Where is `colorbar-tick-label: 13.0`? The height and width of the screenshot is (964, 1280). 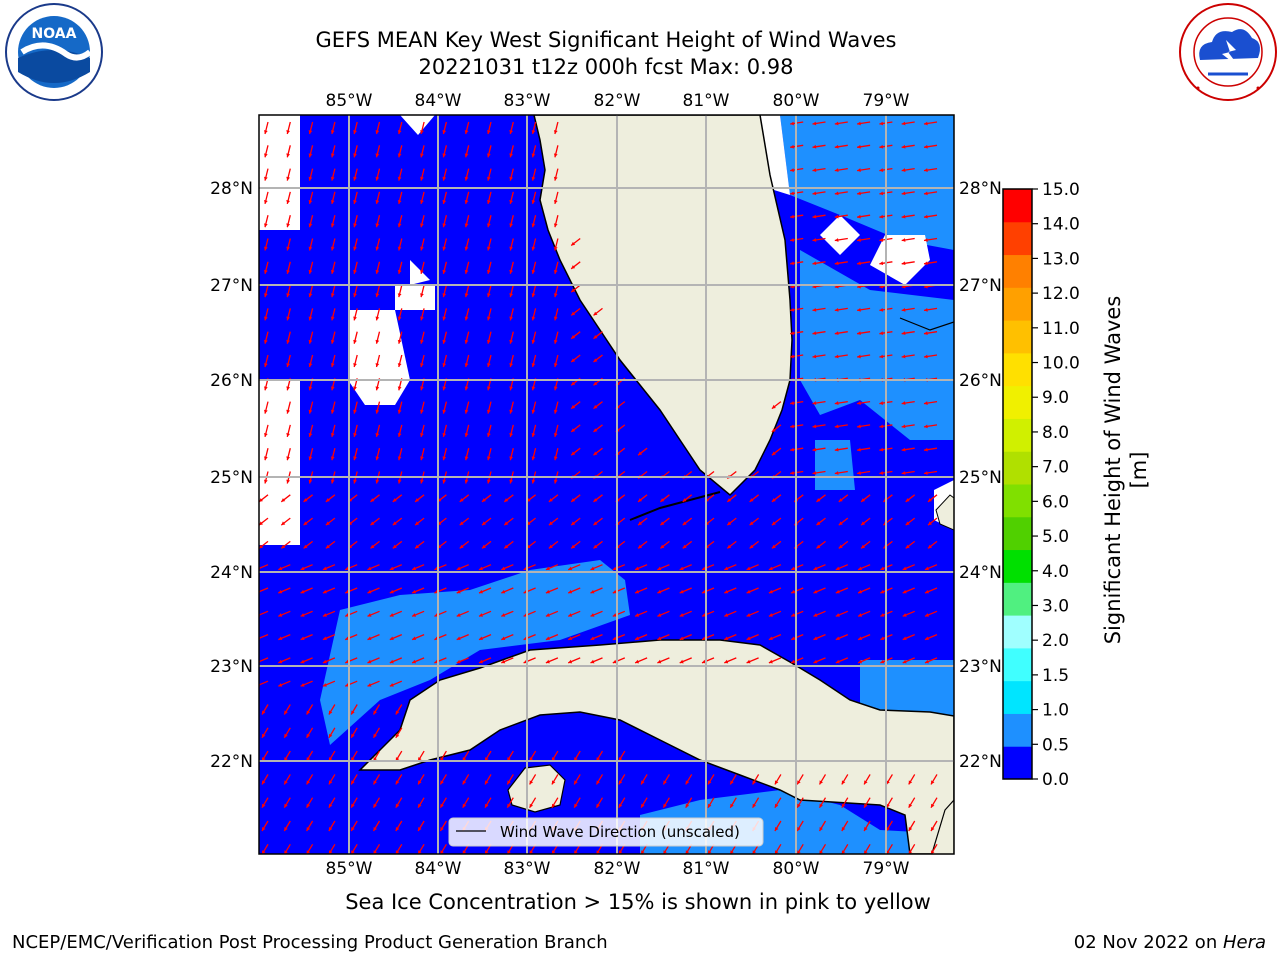
colorbar-tick-label: 13.0 is located at coordinates (1061, 259).